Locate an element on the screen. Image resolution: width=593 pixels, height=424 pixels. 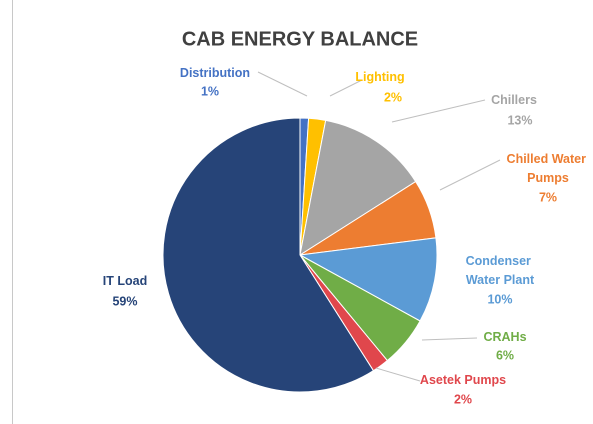
slice-label: Distribution is located at coordinates (215, 73).